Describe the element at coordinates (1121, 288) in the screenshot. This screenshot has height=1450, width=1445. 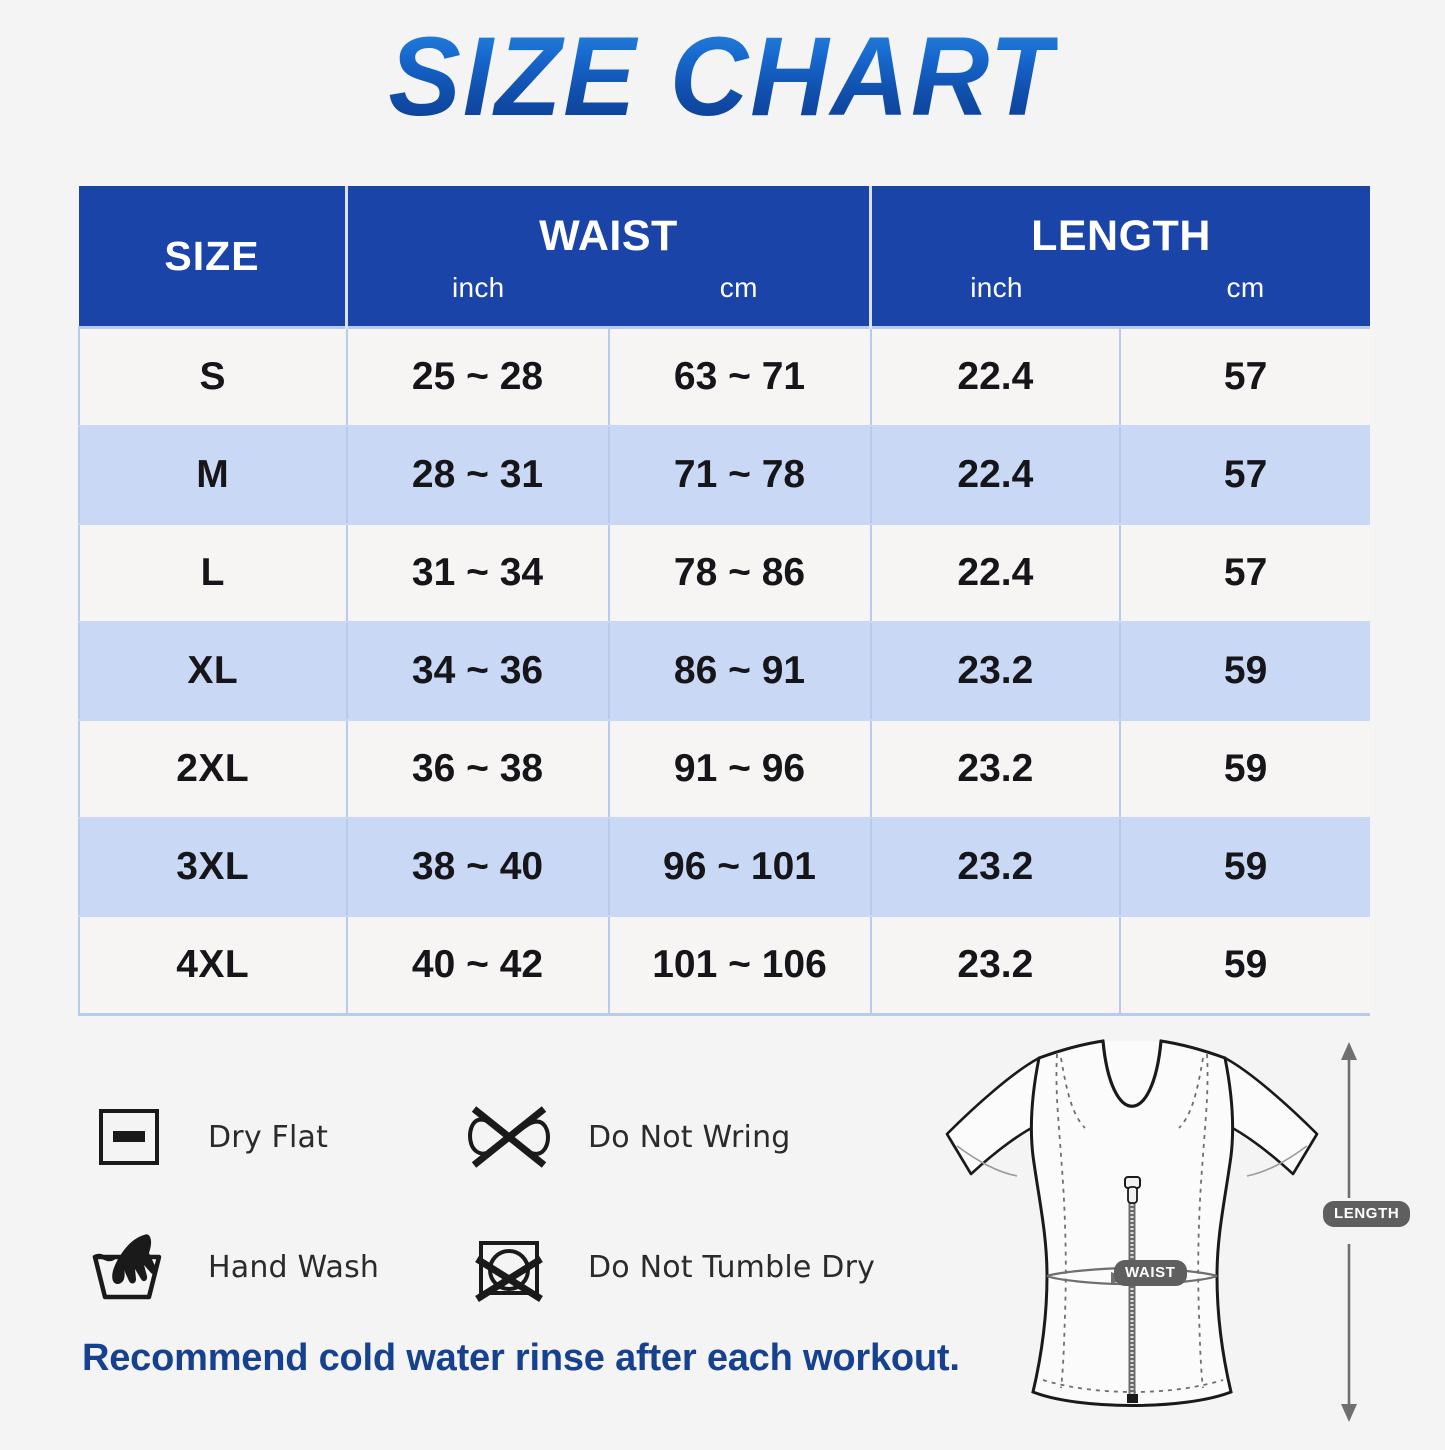
I see `header-units-length: inch cm` at that location.